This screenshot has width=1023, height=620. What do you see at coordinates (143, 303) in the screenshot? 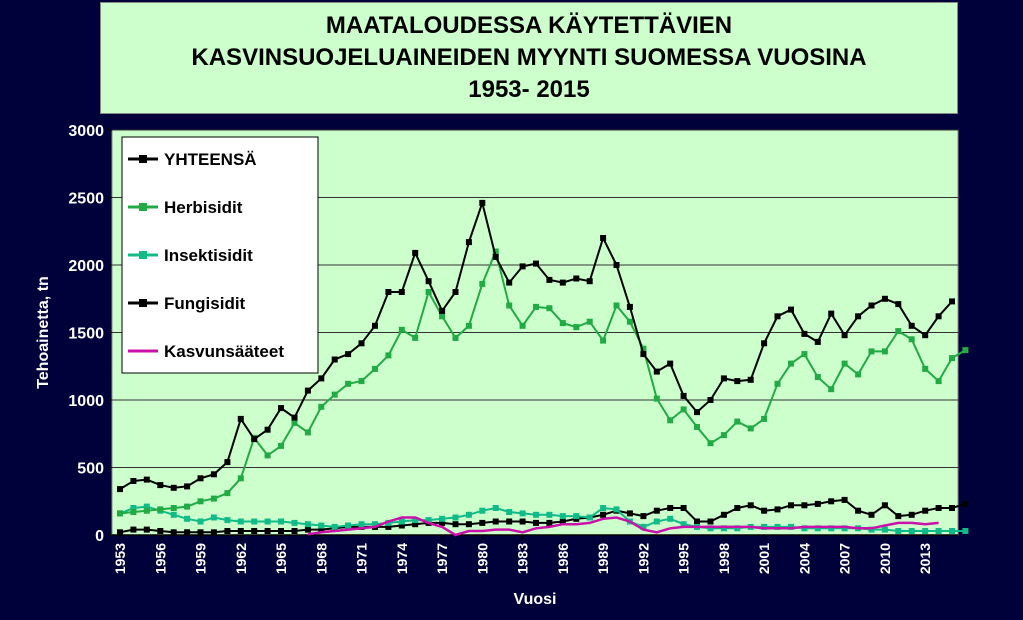
I see `legend-swatch-marker` at bounding box center [143, 303].